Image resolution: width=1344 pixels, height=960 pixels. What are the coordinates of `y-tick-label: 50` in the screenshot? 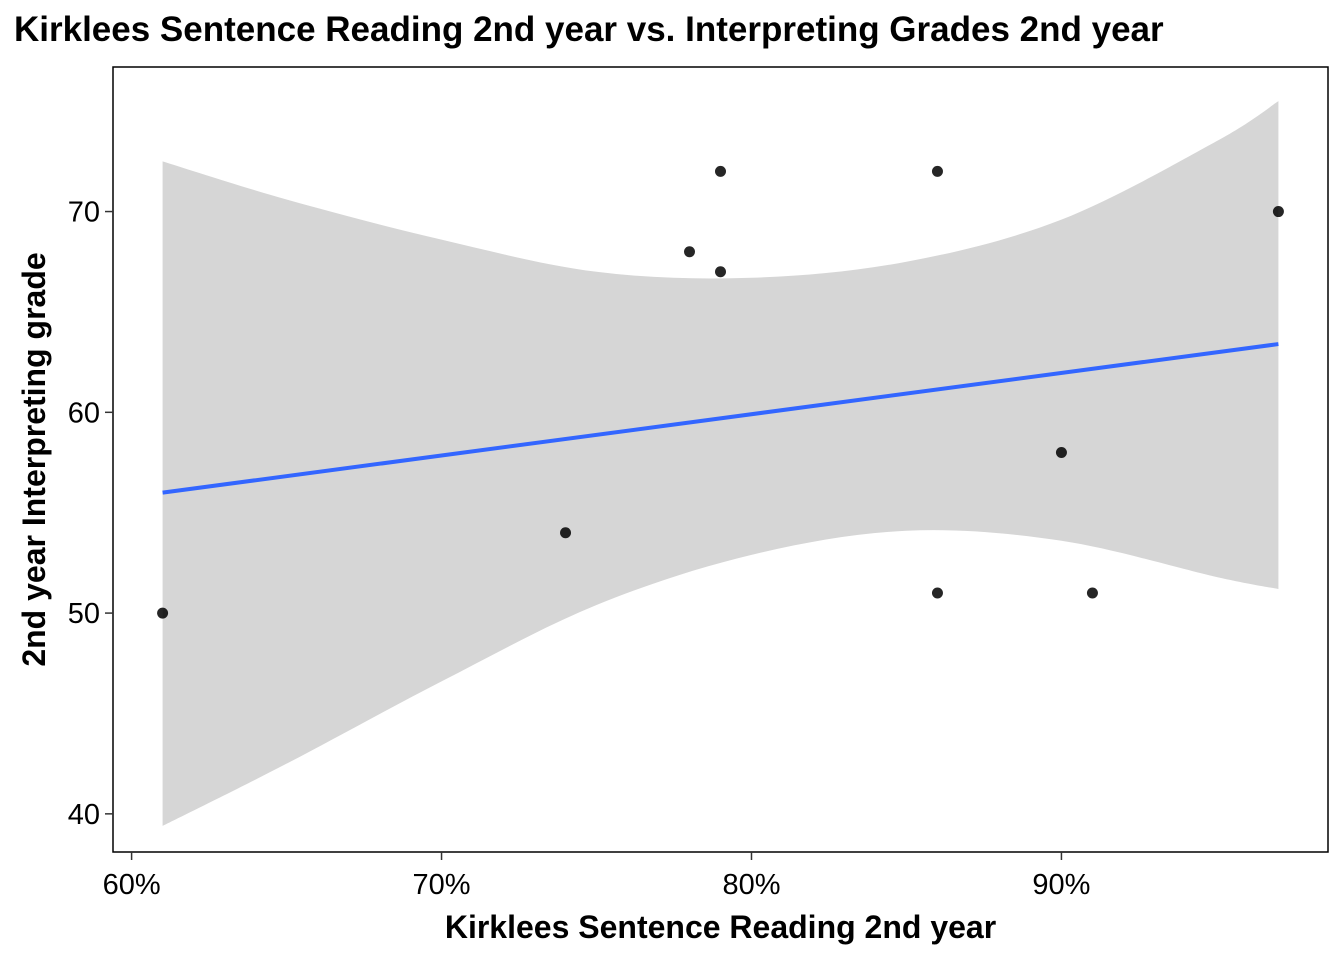 It's located at (84, 614).